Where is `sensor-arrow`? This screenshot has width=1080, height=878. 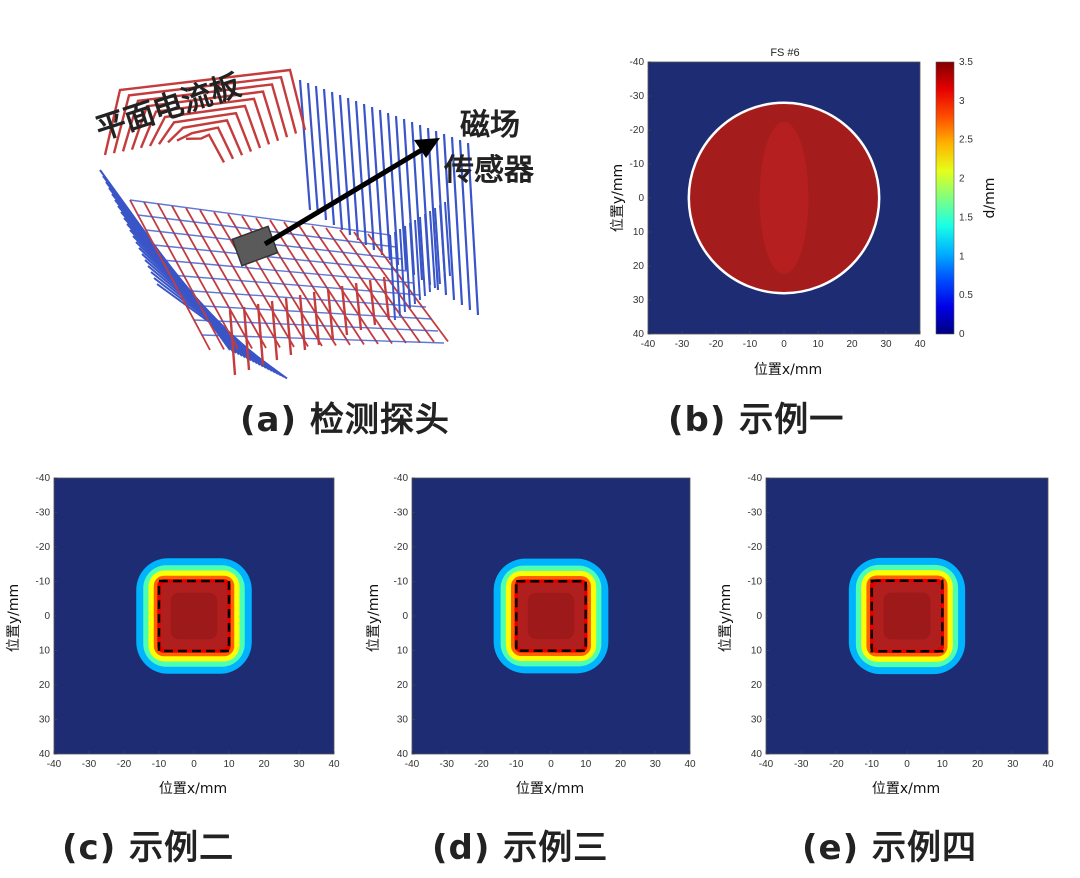
sensor-arrow is located at coordinates (345, 196).